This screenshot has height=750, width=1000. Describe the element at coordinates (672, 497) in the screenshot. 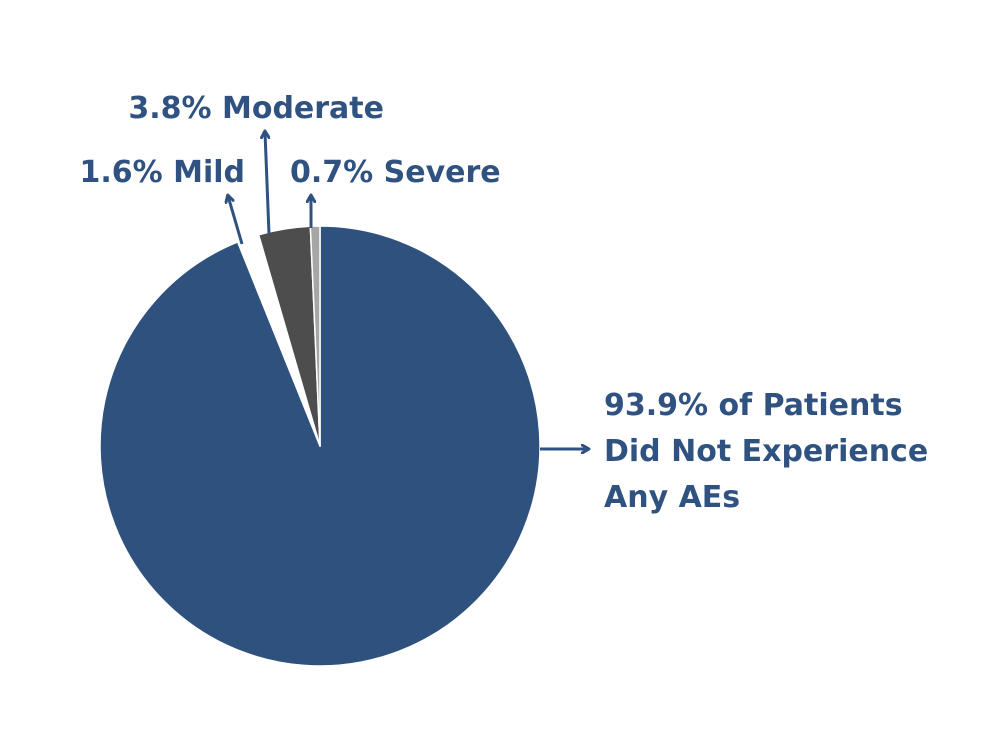

I see `slice-label-line: Any AEs` at that location.